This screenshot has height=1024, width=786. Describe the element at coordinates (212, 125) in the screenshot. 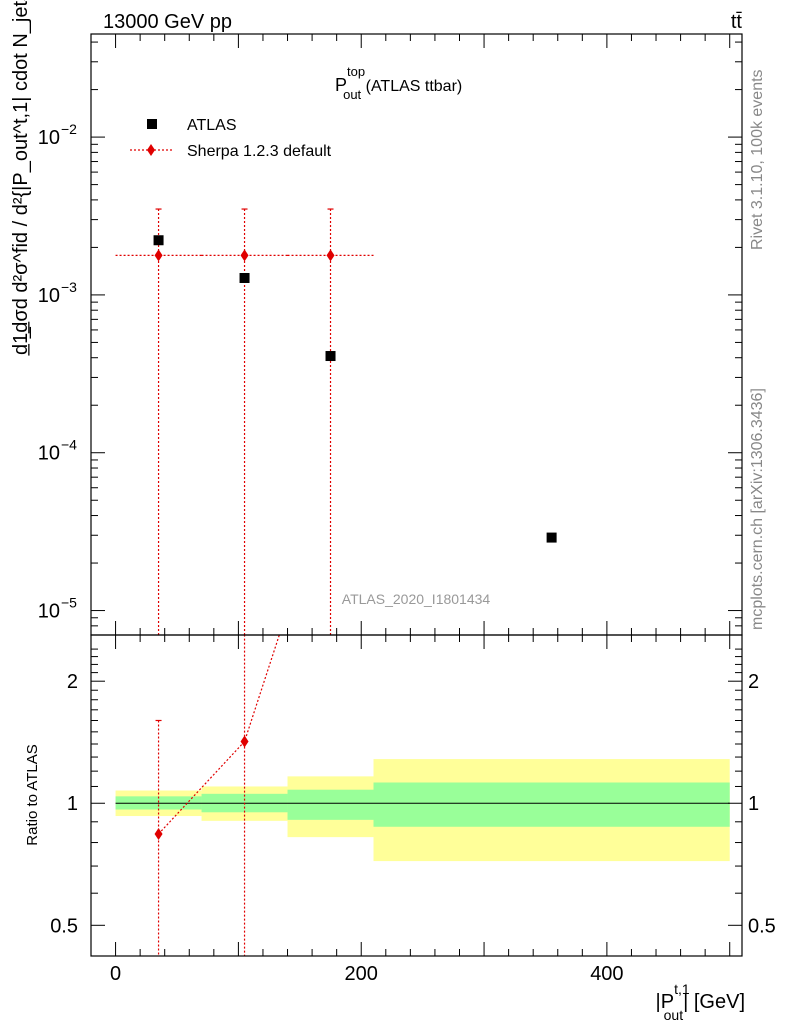

I see `legend-atlas-label: ATLAS` at that location.